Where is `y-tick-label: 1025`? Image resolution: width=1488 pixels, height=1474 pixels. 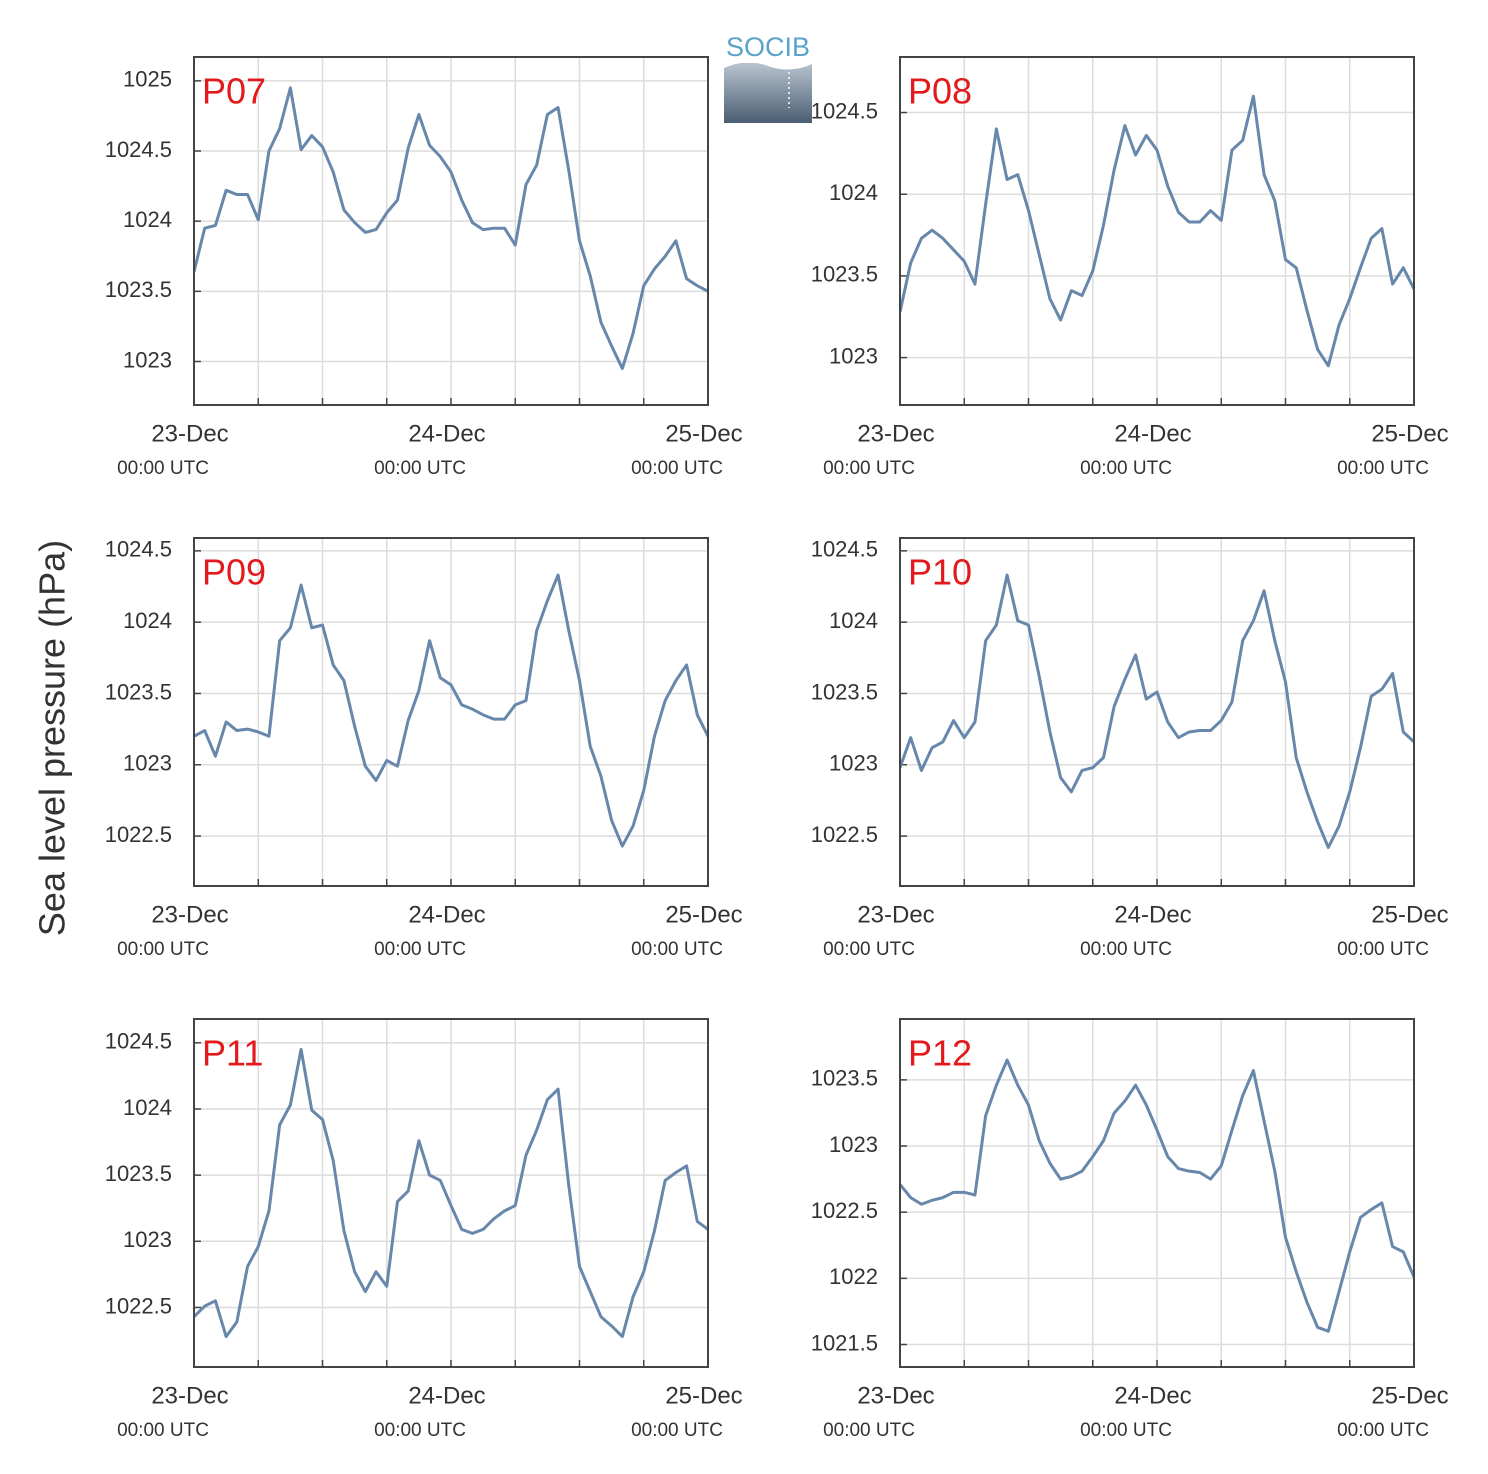 y-tick-label: 1025 is located at coordinates (147, 79).